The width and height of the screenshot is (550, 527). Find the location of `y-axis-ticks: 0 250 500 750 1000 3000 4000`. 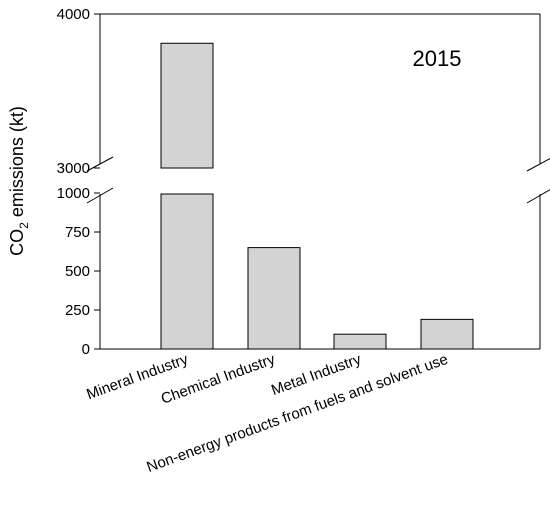

y-axis-ticks: 0 250 500 750 1000 3000 4000 is located at coordinates (78, 182).